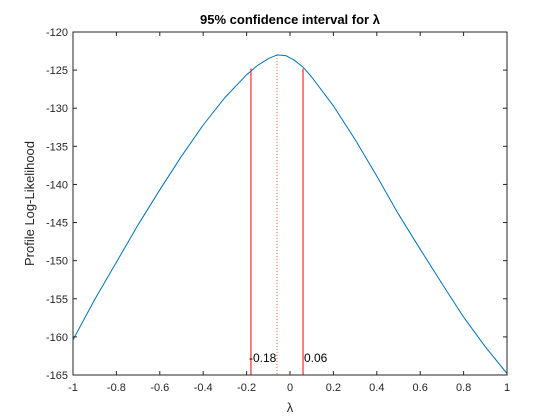 Image resolution: width=560 pixels, height=420 pixels. Describe the element at coordinates (203, 388) in the screenshot. I see `x-tick-label: -0.4` at that location.